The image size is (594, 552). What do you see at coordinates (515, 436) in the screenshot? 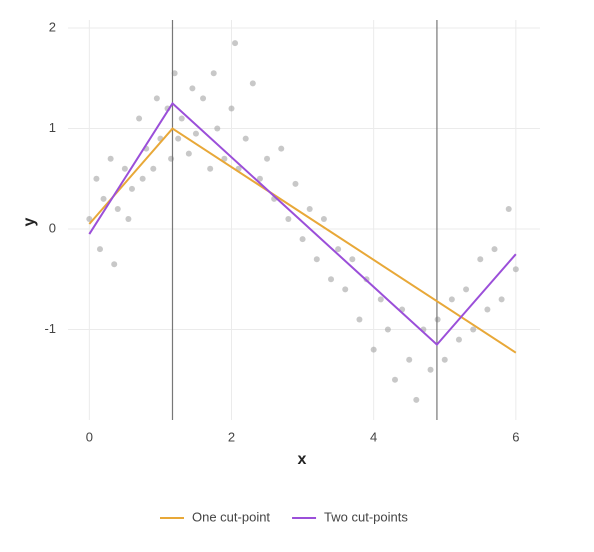
I see `x-tick-label: 6` at bounding box center [515, 436].